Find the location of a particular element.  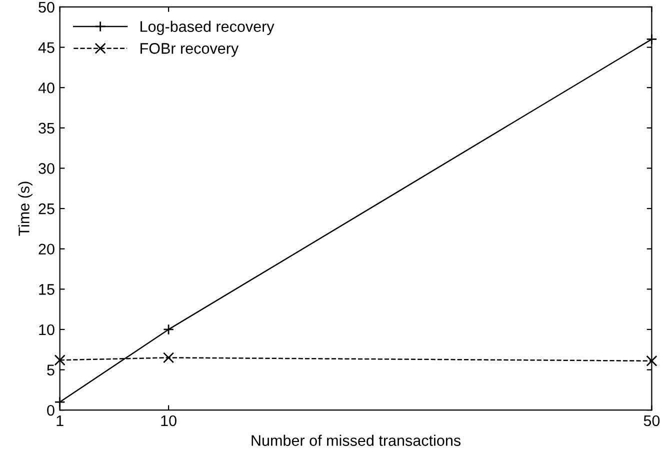

y-tick-label: 10 is located at coordinates (46, 330).